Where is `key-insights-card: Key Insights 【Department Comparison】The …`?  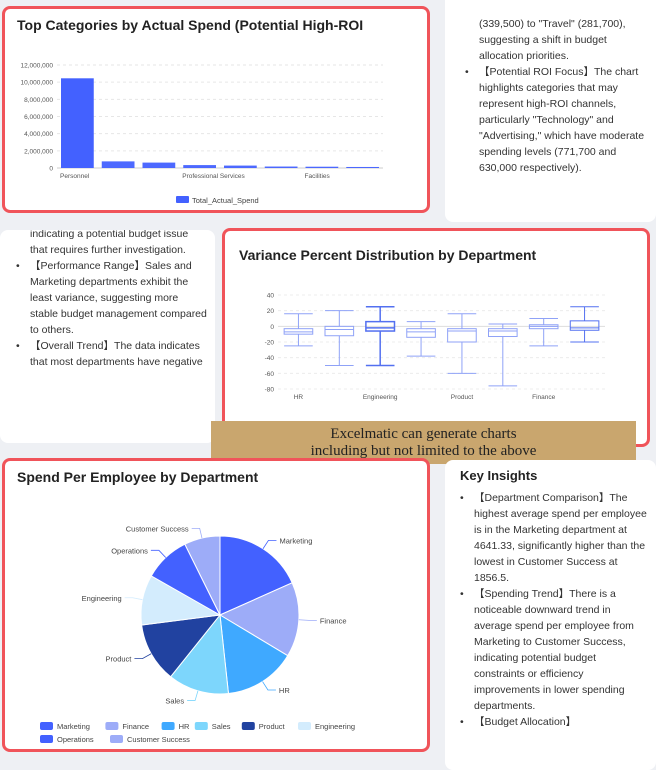 key-insights-card: Key Insights 【Department Comparison】The … is located at coordinates (550, 615).